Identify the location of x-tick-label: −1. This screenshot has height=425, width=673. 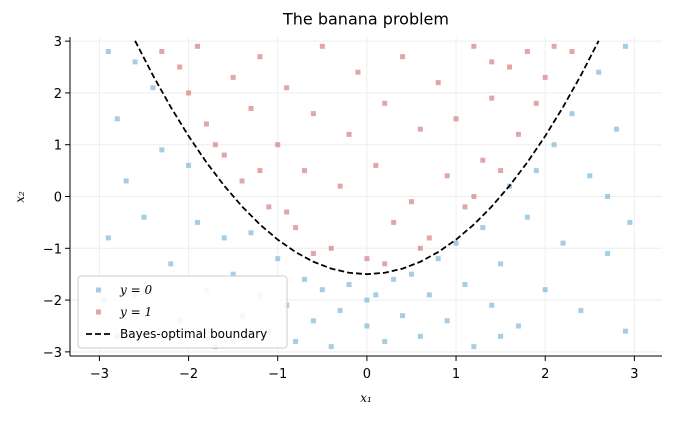
(277, 374).